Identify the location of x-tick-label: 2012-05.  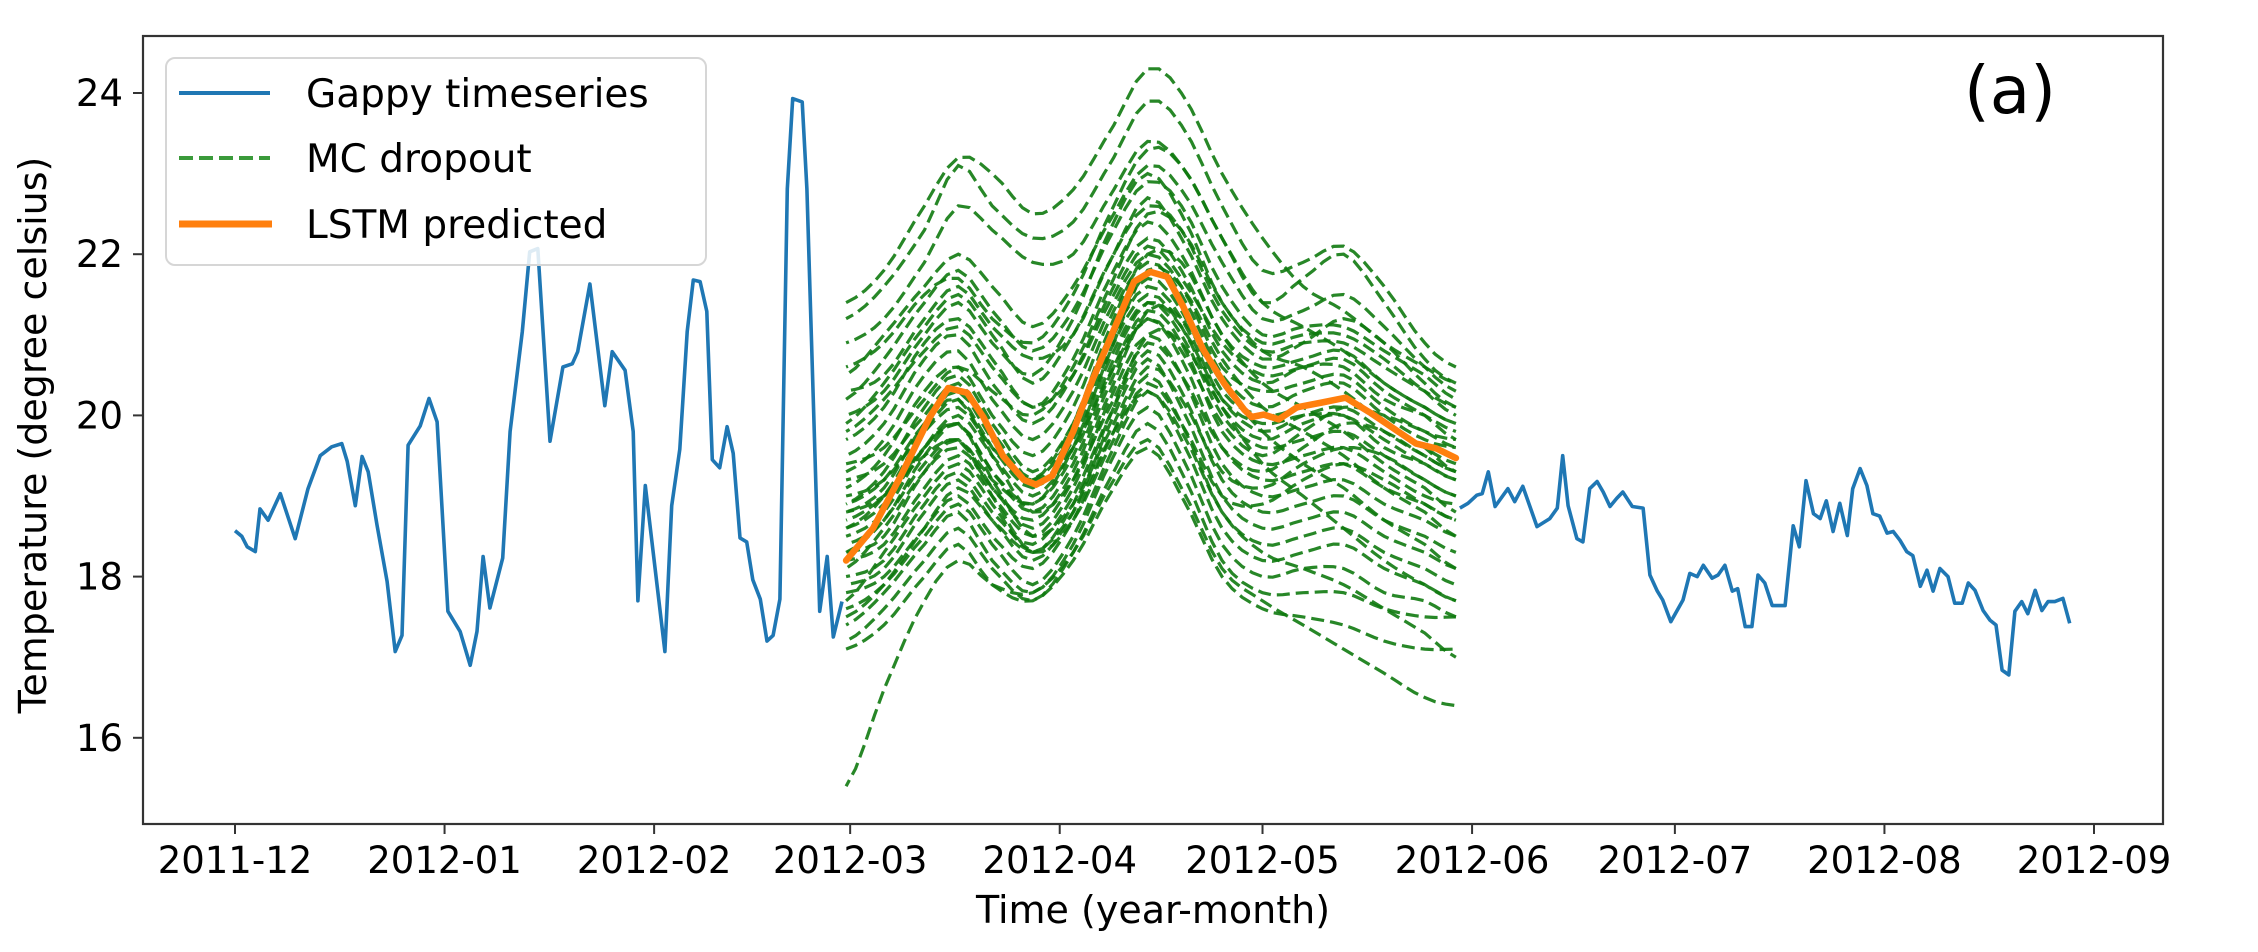
(1262, 860).